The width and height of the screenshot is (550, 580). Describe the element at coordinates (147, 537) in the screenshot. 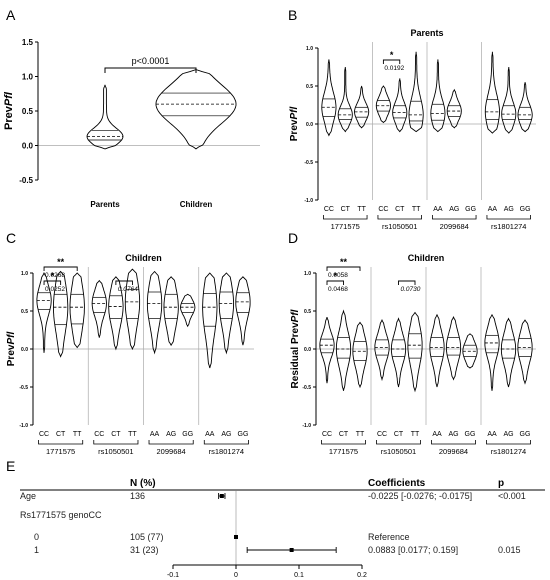

I see `row-n: 105 (77)` at that location.